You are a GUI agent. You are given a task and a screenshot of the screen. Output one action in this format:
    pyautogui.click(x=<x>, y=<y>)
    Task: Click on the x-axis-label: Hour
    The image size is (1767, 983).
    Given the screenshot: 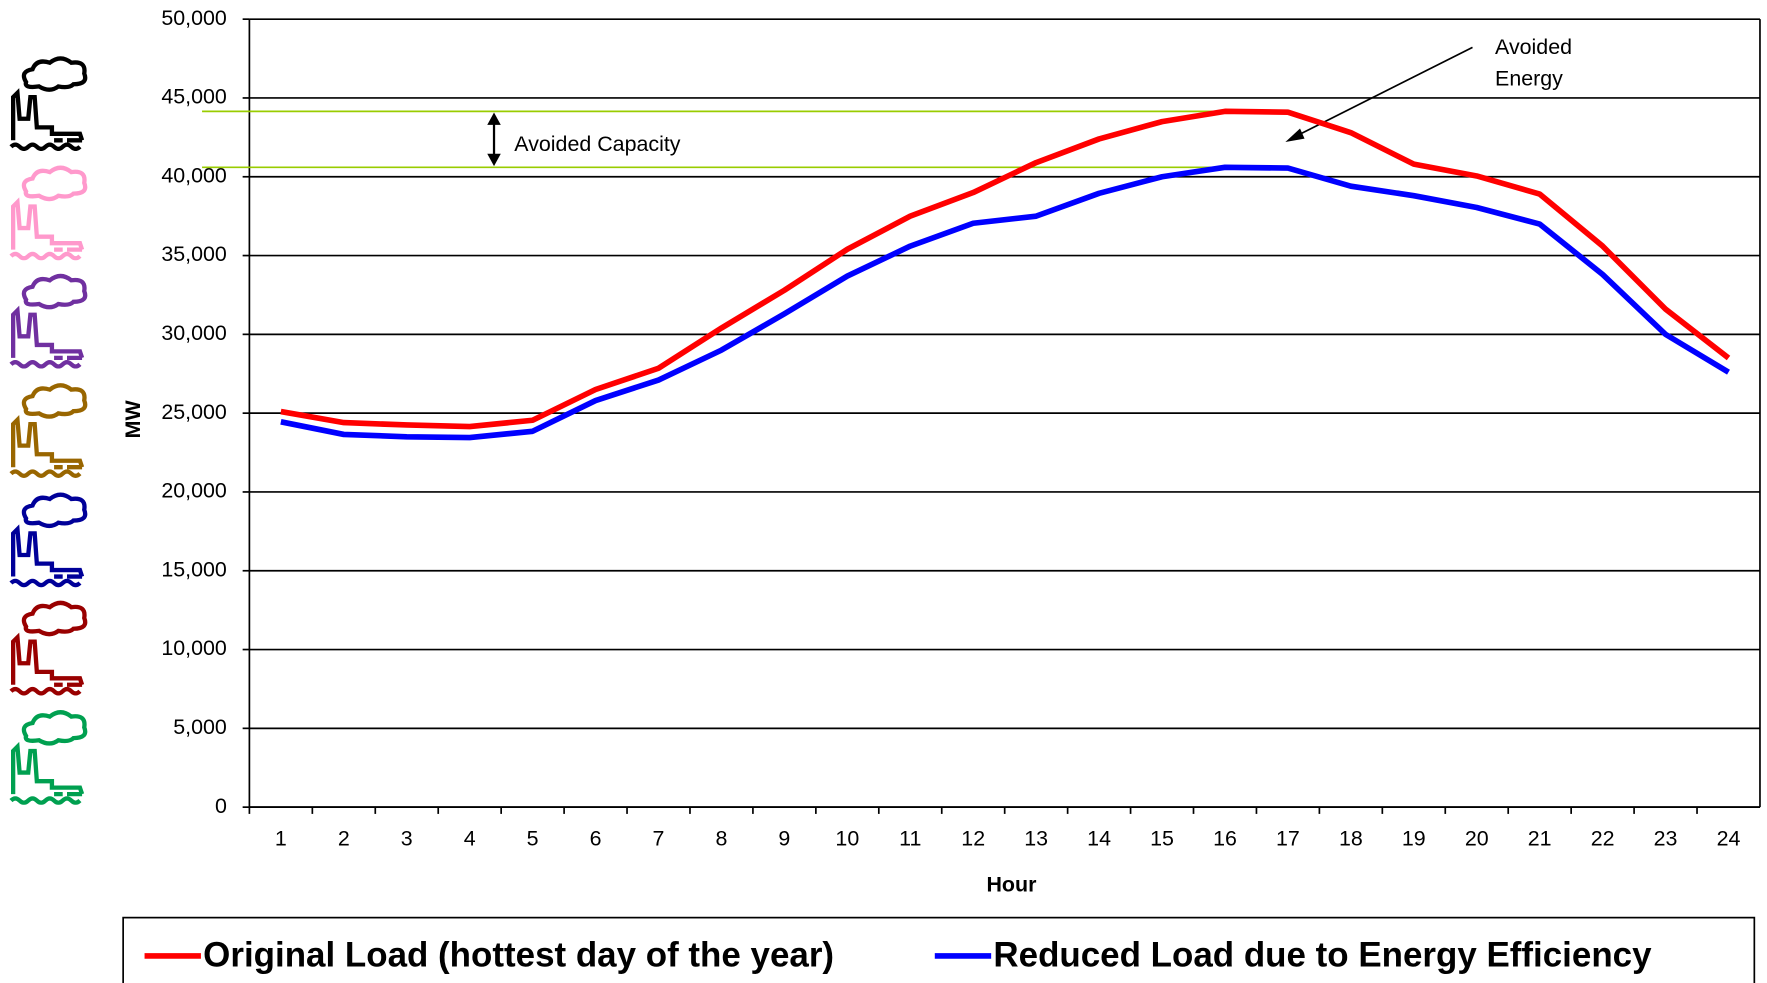 What is the action you would take?
    pyautogui.click(x=1011, y=885)
    